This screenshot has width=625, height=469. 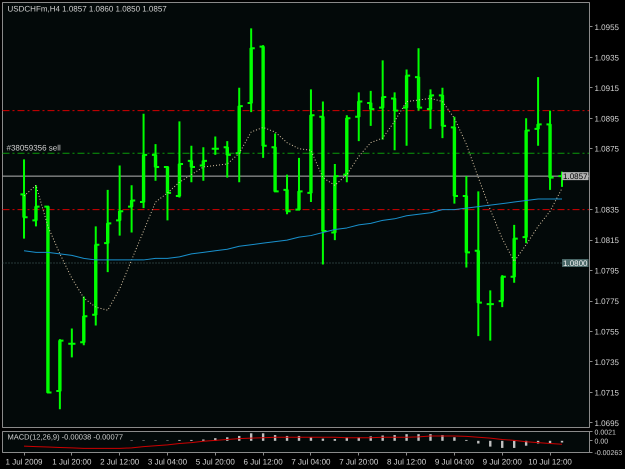 What do you see at coordinates (88, 9) in the screenshot?
I see `chart-title: USDCHFm,H4 1.0857 1.0860 1.0850 1.0857` at bounding box center [88, 9].